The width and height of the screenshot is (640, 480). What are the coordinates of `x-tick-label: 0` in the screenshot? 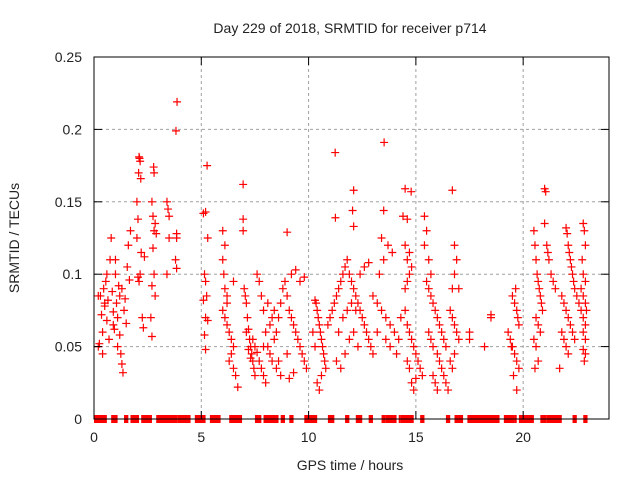 It's located at (94, 437).